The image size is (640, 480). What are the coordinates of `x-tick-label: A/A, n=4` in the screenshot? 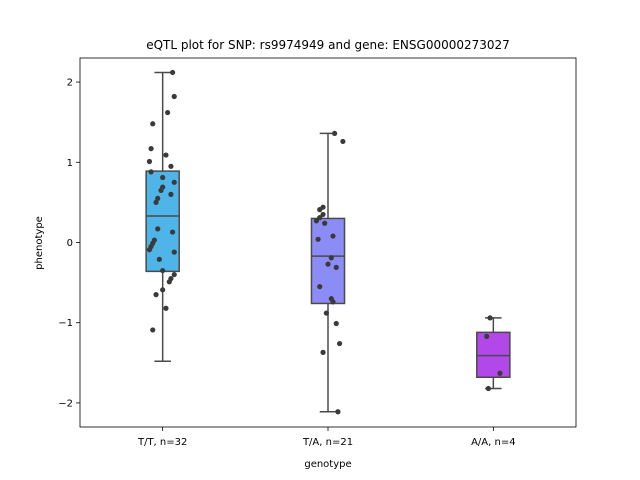 It's located at (493, 442).